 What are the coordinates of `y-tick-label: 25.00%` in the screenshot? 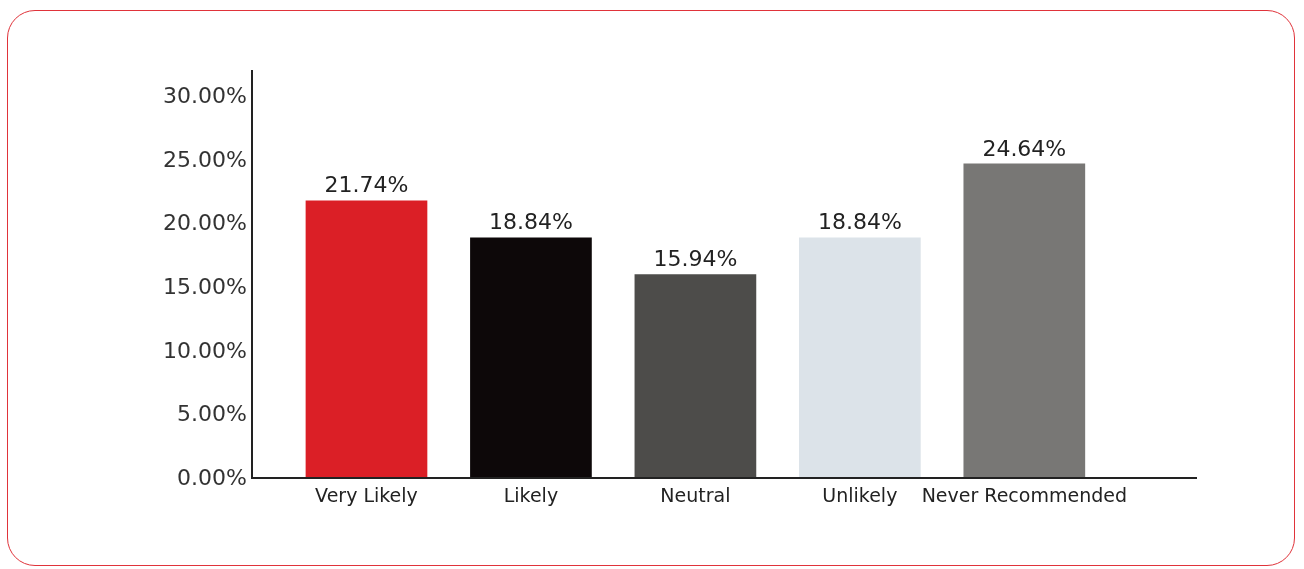 It's located at (204, 159).